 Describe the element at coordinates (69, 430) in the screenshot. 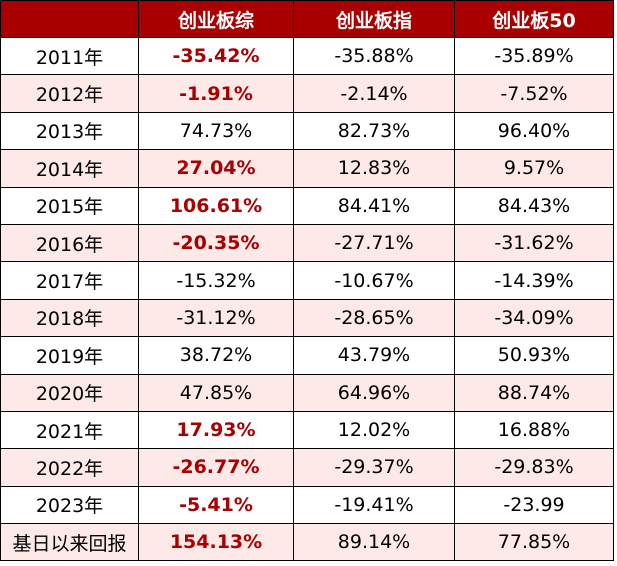

I see `row-label: 2021年` at that location.